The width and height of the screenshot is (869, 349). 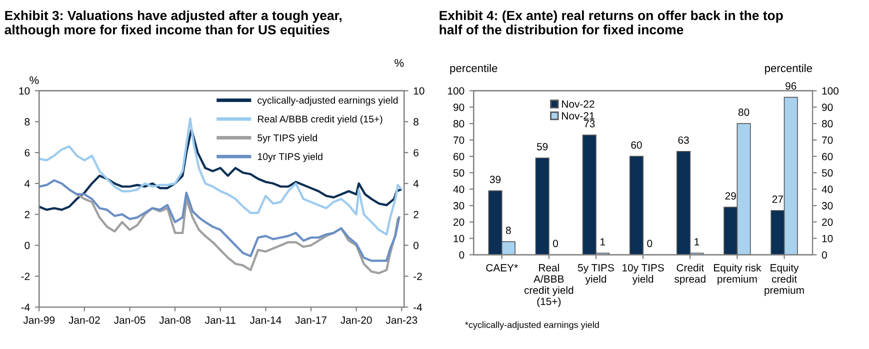 I want to click on y-tick-label: -4, so click(x=25, y=307).